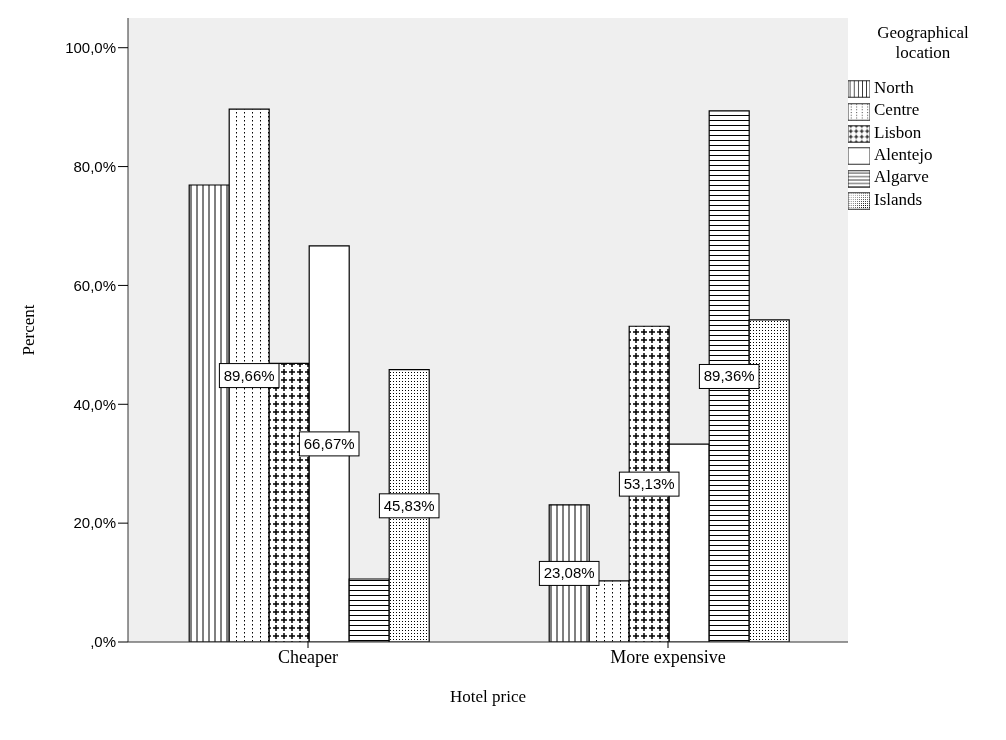 The width and height of the screenshot is (1006, 740). Describe the element at coordinates (901, 177) in the screenshot. I see `legend-label: Algarve` at that location.